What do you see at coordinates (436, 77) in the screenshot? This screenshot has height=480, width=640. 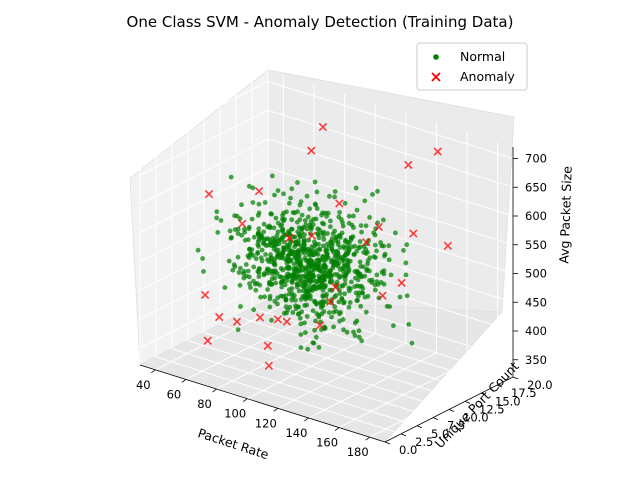 I see `legend-marker-anomaly` at bounding box center [436, 77].